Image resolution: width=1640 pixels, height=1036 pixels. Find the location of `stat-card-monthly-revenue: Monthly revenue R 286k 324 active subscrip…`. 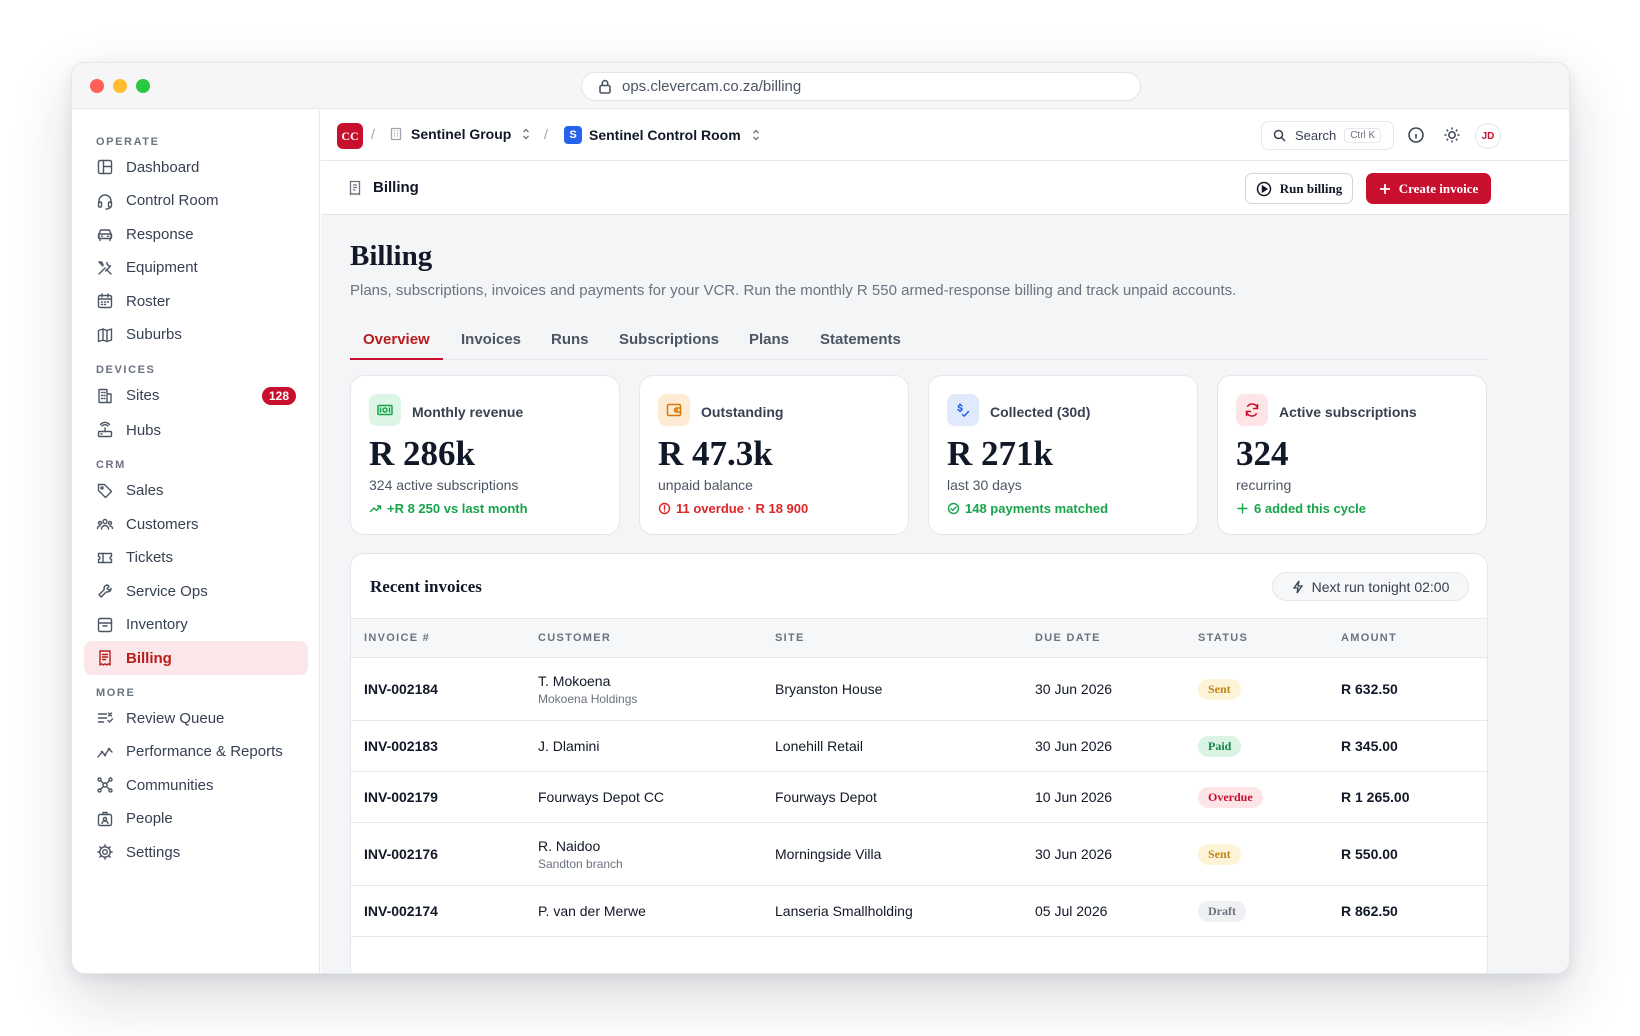

stat-card-monthly-revenue: Monthly revenue R 286k 324 active subscrip… is located at coordinates (485, 455).